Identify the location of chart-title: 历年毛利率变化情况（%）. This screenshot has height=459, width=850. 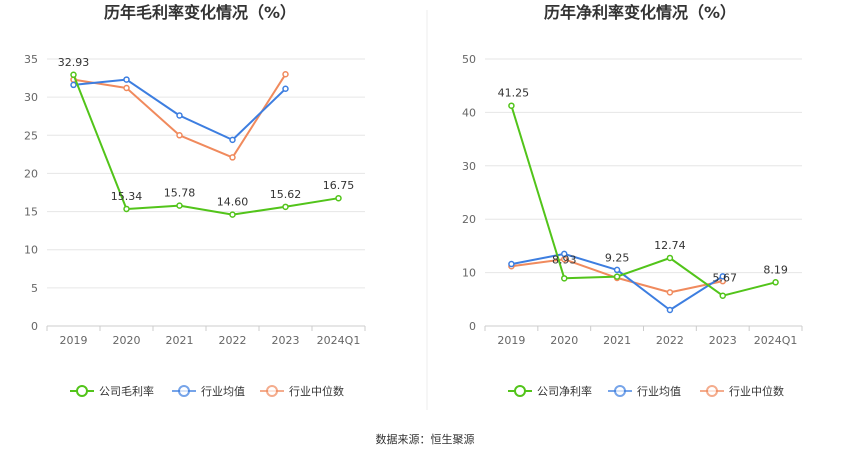
(200, 12).